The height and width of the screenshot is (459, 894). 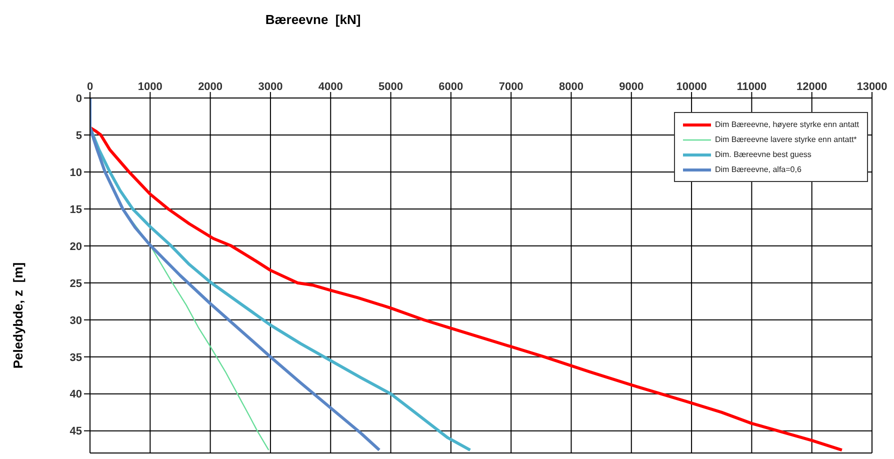 I want to click on y-tick-label: 20, so click(x=76, y=246).